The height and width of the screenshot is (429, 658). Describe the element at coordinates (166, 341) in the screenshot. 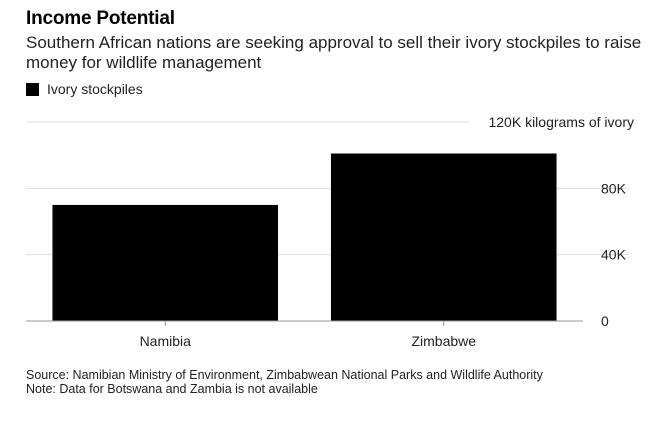

I see `x-tick-label: Namibia` at that location.